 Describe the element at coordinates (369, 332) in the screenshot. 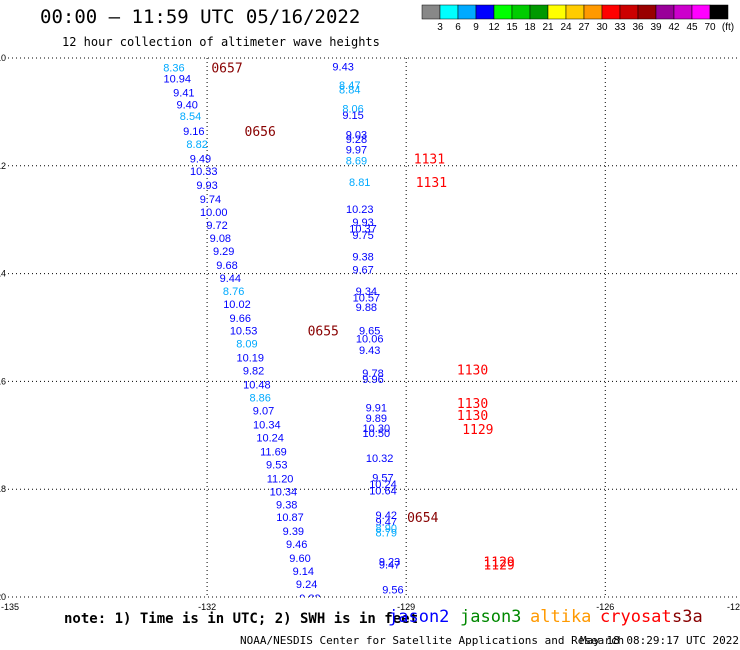

I see `wave-height-point: 9.65` at that location.